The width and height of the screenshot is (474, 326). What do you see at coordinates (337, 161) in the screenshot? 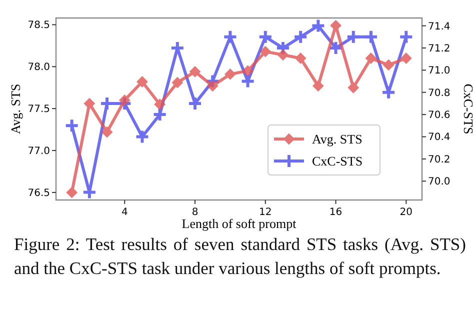
I see `legend-label: CxC-STS` at bounding box center [337, 161].